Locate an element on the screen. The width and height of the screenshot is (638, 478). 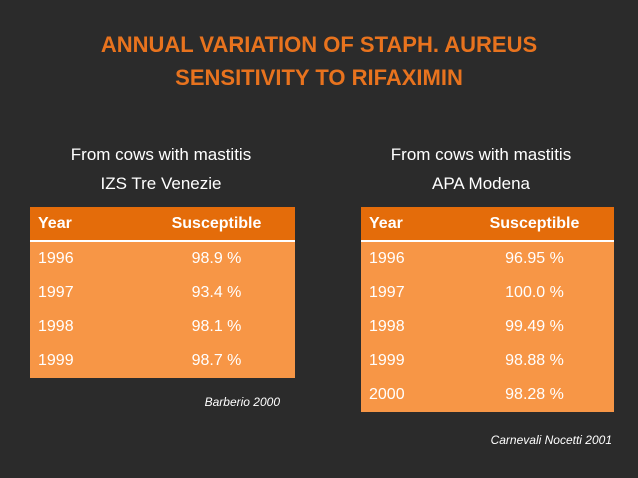
left-citation: Barberio 2000 is located at coordinates (242, 402).